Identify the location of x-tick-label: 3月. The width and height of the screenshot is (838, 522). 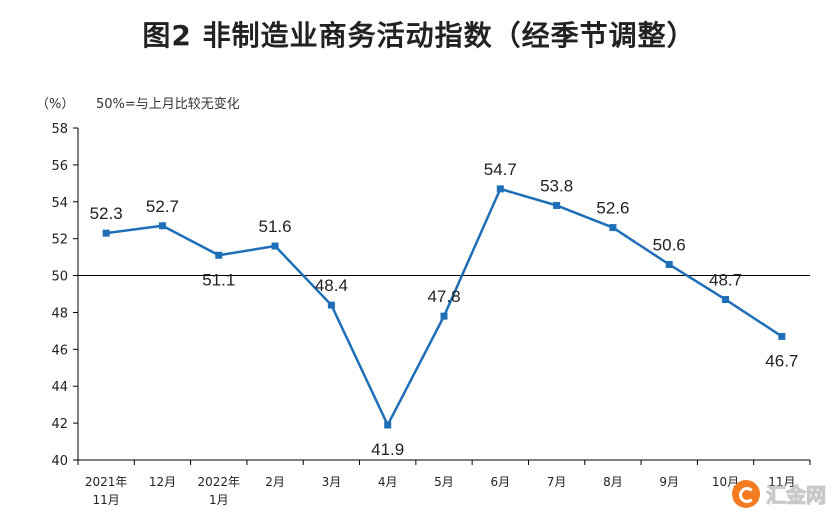
(332, 482).